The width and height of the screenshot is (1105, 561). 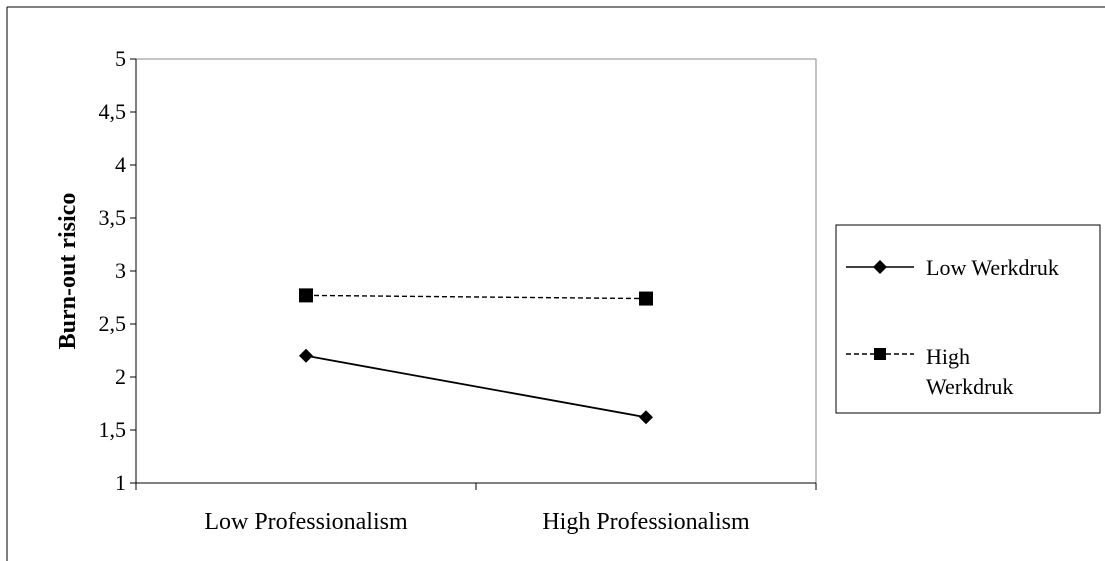 I want to click on x-category-label: Low Professionalism, so click(x=306, y=522).